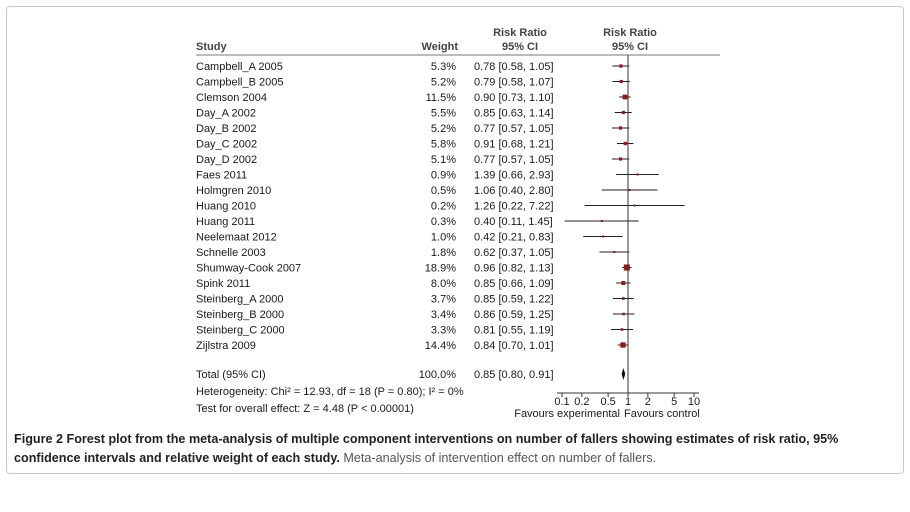 The image size is (910, 512). Describe the element at coordinates (443, 160) in the screenshot. I see `study-weight: 5.1%` at that location.